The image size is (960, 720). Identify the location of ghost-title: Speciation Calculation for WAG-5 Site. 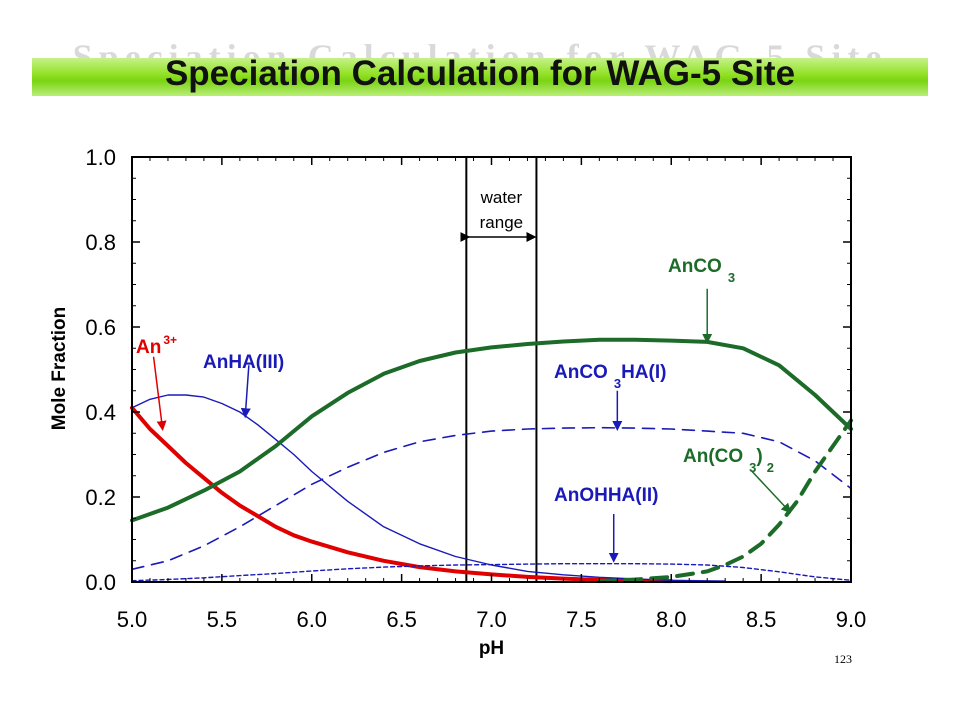
(480, 47).